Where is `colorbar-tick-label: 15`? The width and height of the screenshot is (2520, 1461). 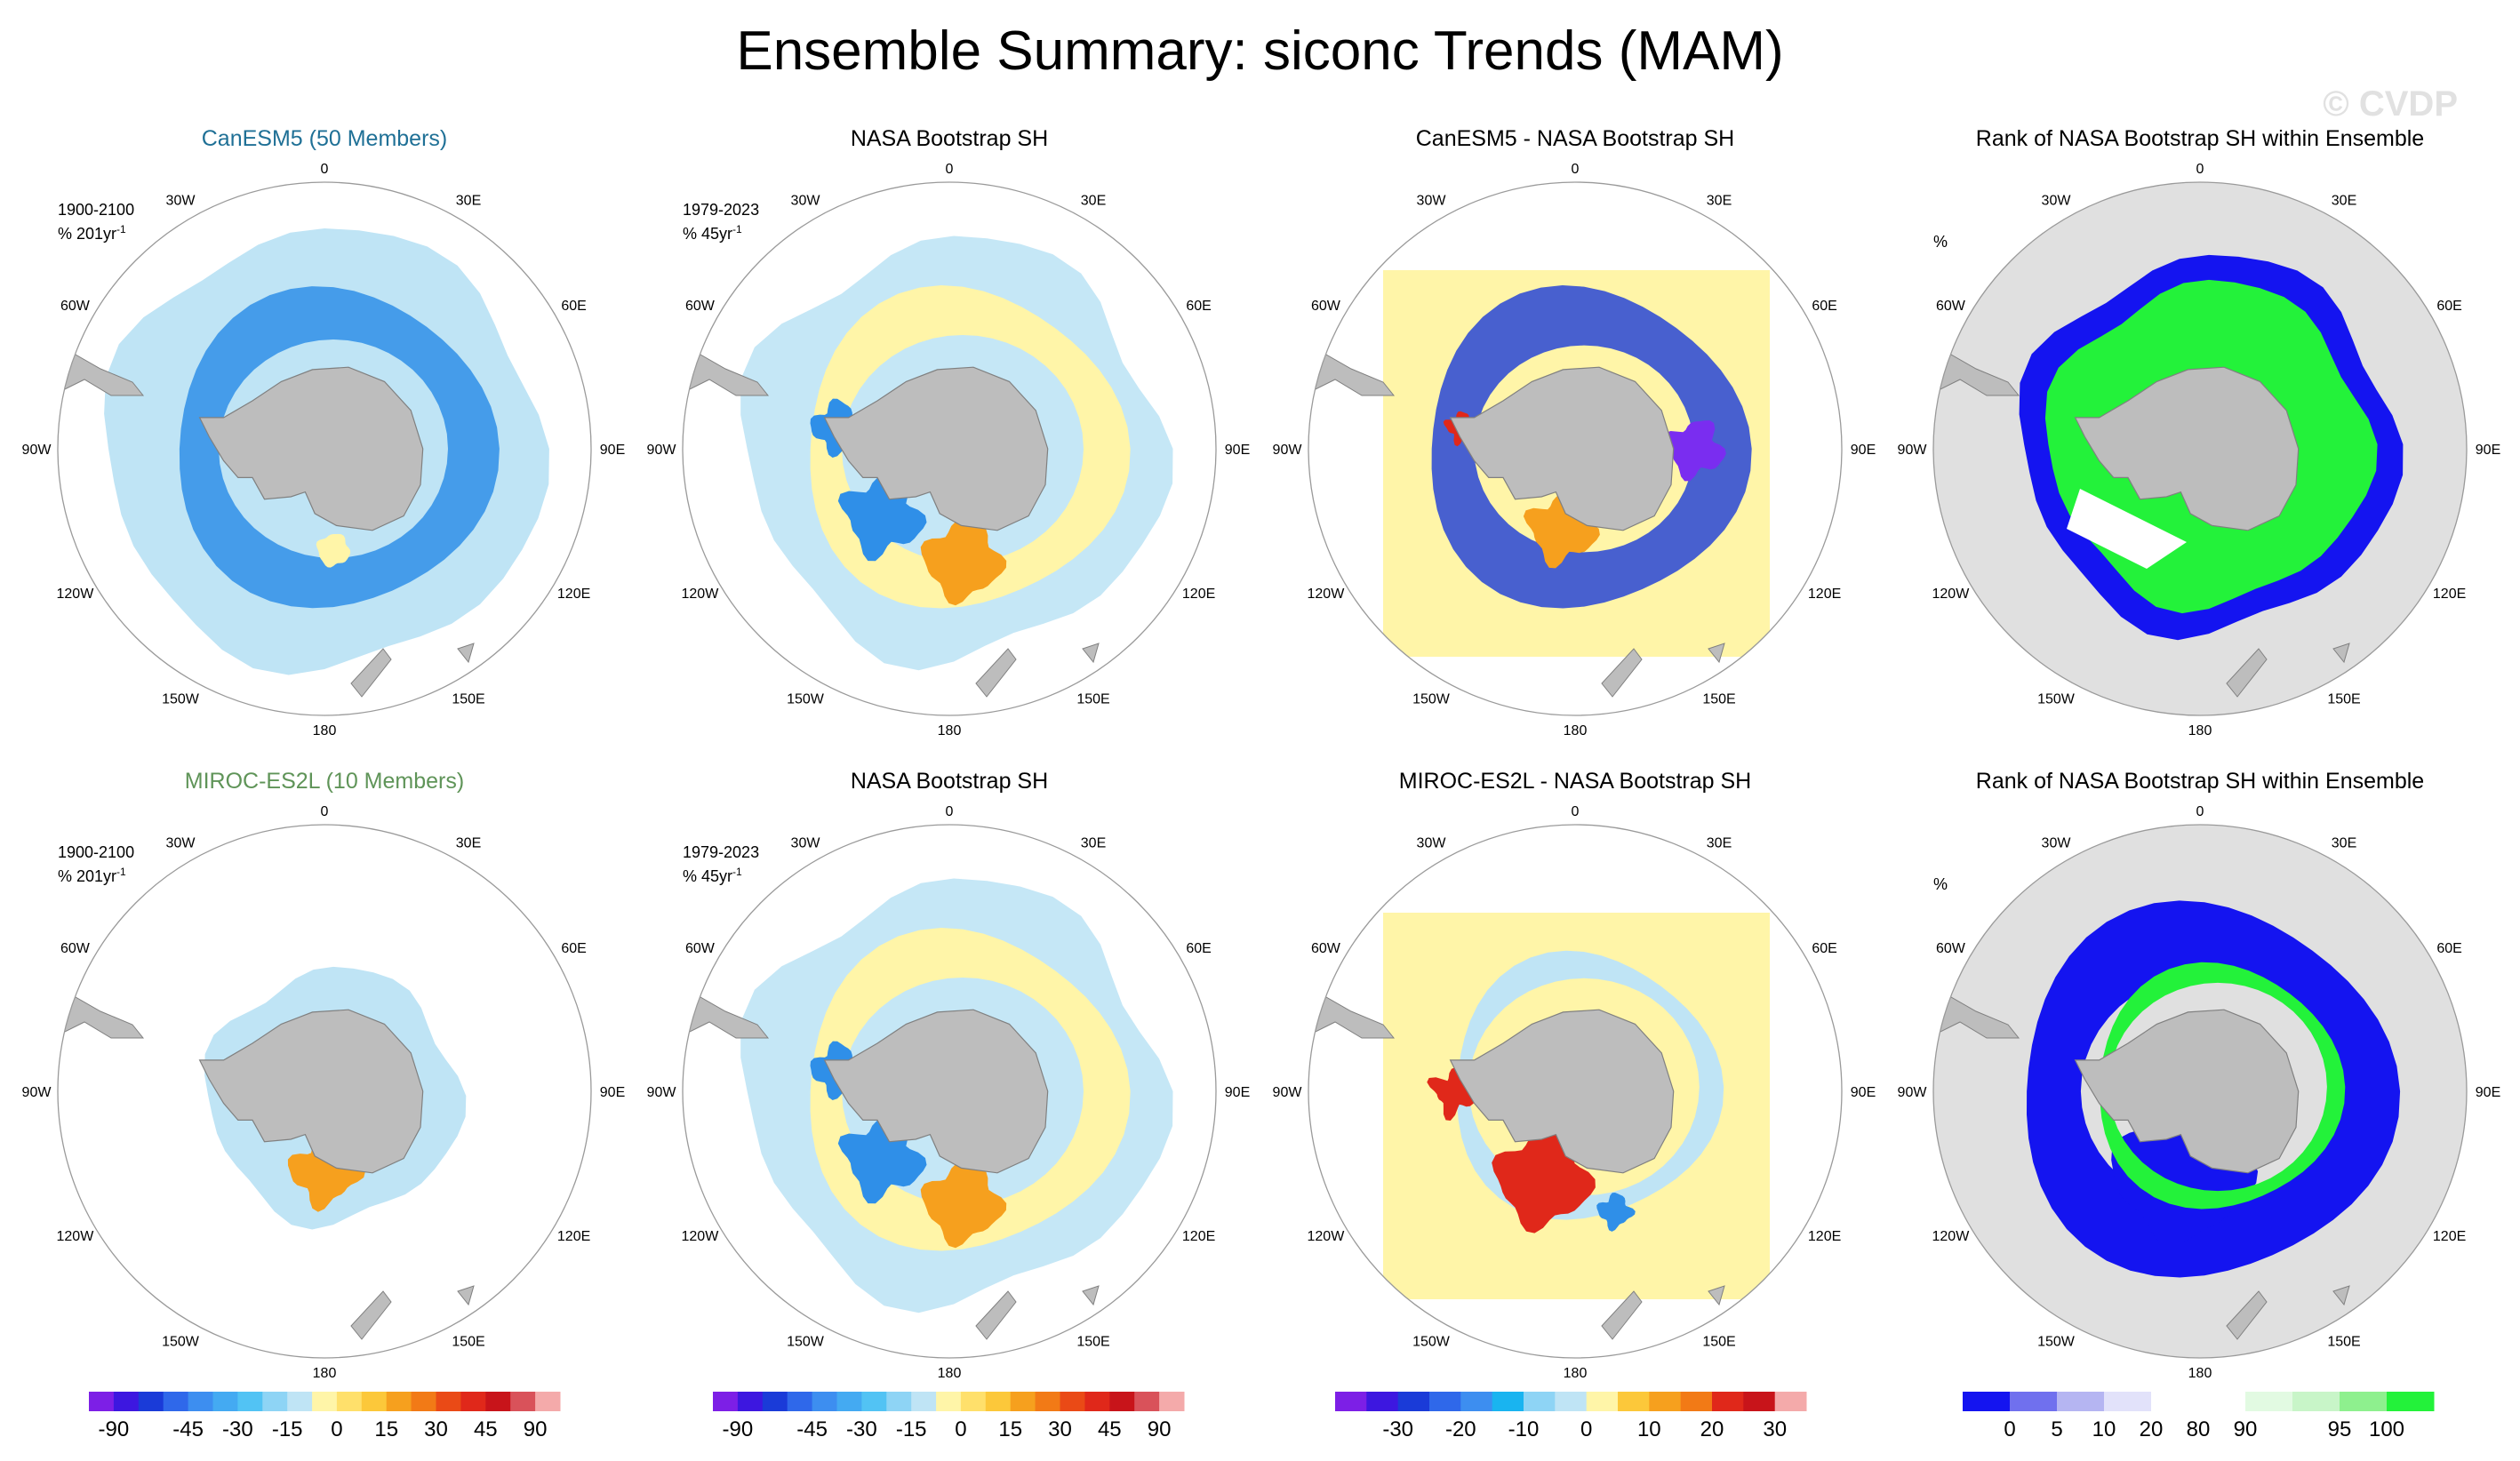 colorbar-tick-label: 15 is located at coordinates (386, 1429).